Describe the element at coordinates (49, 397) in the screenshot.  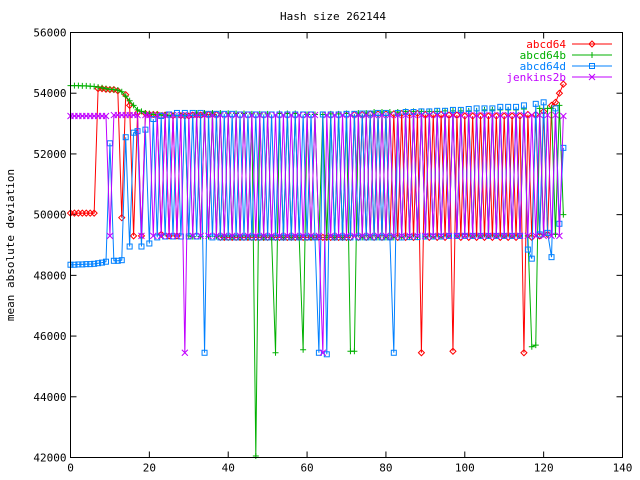
I see `y-tick-label: 44000` at that location.